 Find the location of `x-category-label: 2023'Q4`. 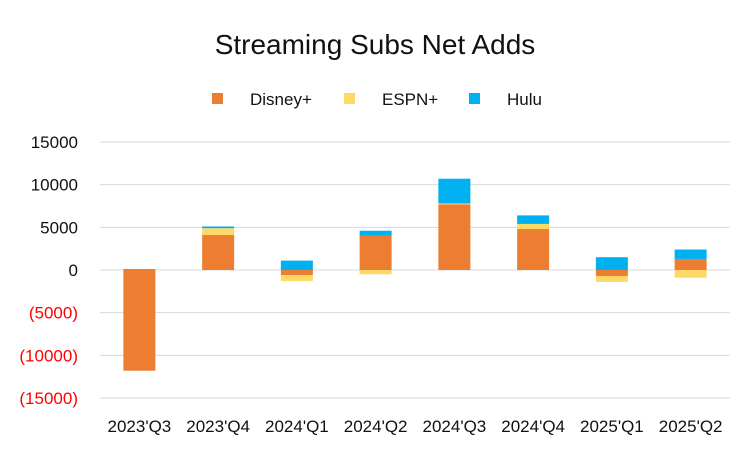

x-category-label: 2023'Q4 is located at coordinates (218, 426).